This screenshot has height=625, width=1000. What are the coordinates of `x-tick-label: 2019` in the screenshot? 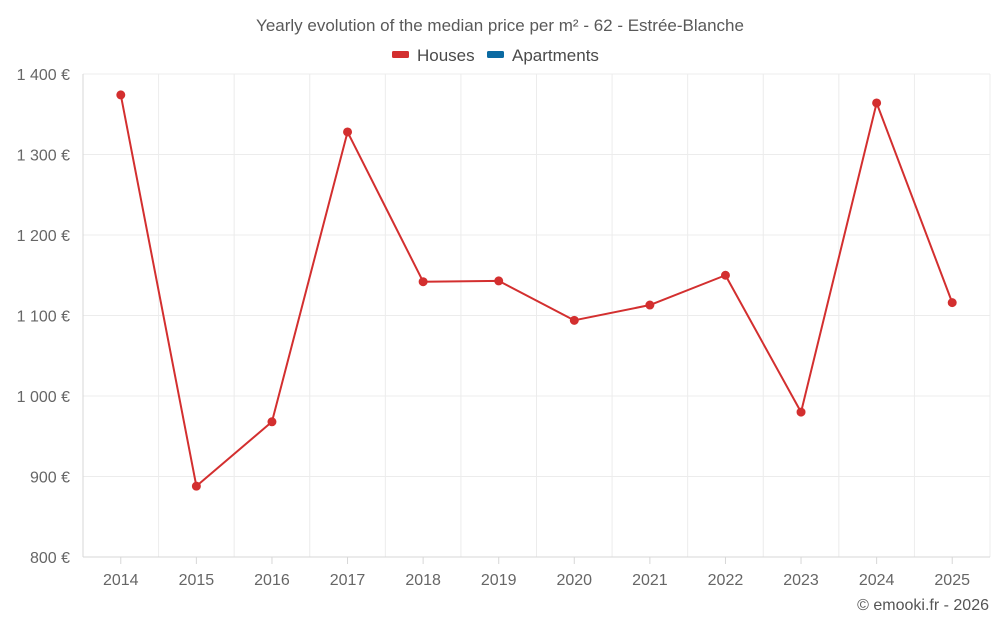 It's located at (499, 580).